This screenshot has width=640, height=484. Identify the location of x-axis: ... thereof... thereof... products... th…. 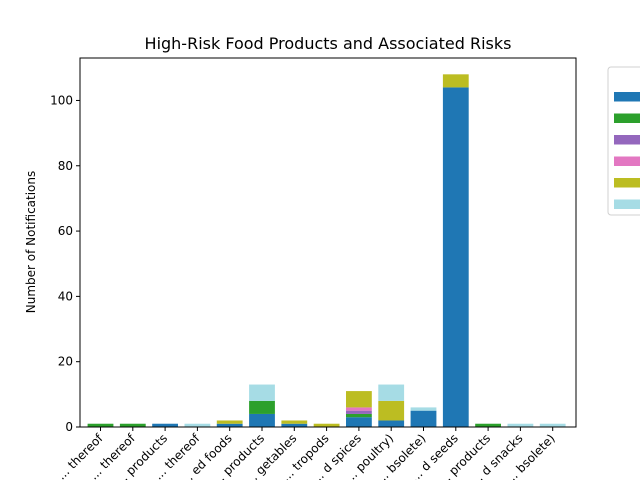
(306, 455).